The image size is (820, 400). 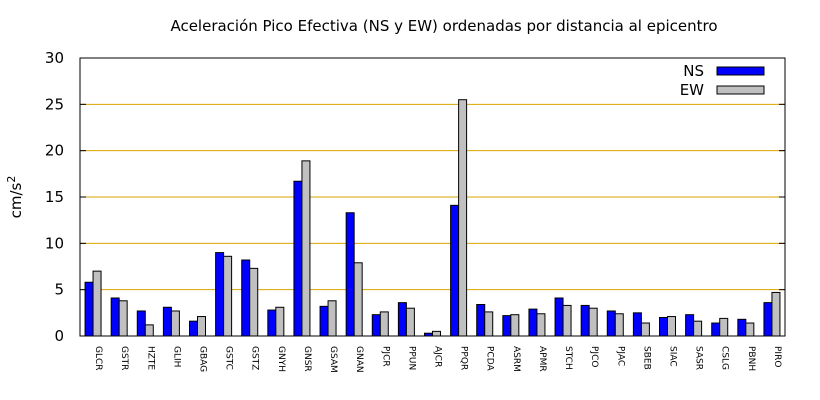 What do you see at coordinates (97, 303) in the screenshot?
I see `bar-ew-glcr` at bounding box center [97, 303].